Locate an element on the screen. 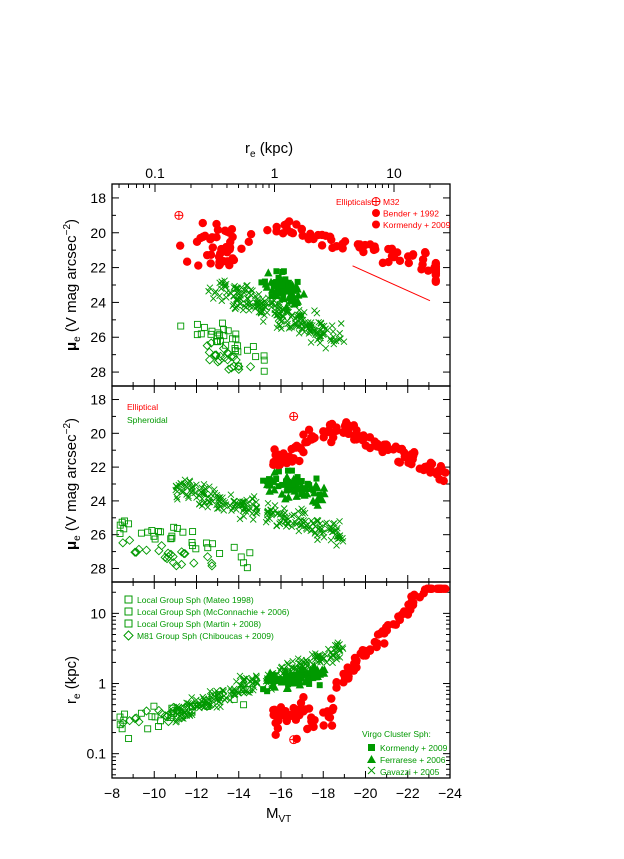 The width and height of the screenshot is (624, 859). x-tick-label: −10 is located at coordinates (154, 793).